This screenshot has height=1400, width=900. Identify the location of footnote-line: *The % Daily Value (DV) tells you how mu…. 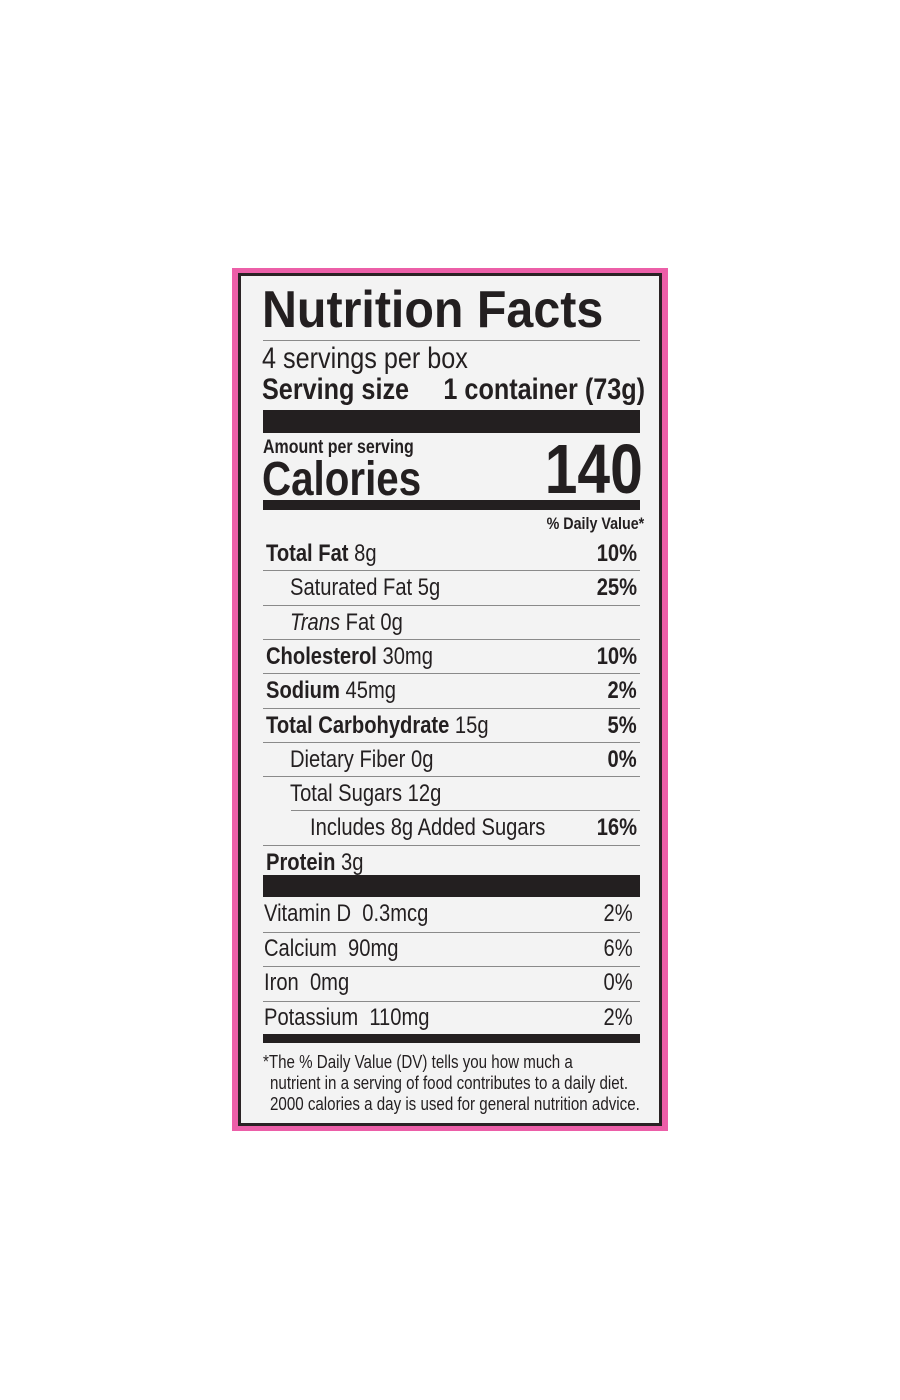
(418, 1062).